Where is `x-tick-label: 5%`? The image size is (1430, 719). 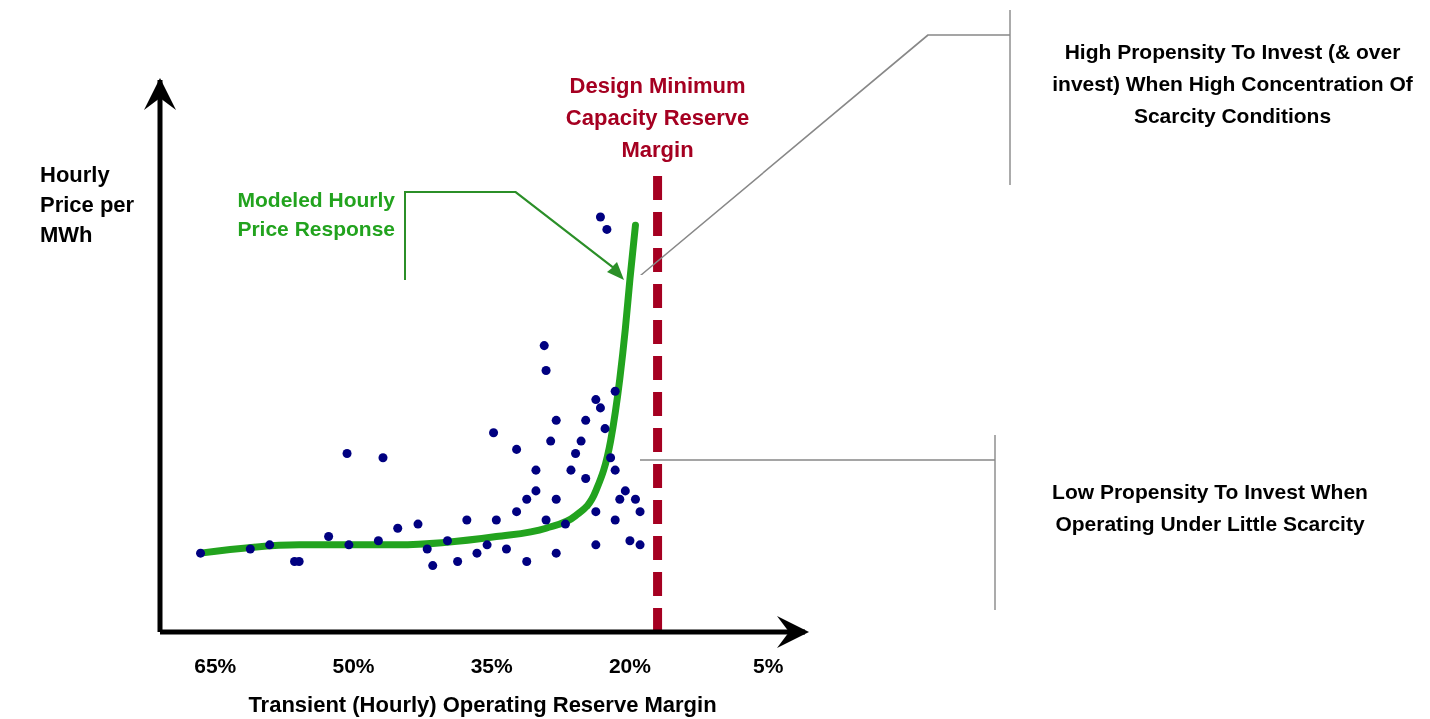
x-tick-label: 5% is located at coordinates (768, 665).